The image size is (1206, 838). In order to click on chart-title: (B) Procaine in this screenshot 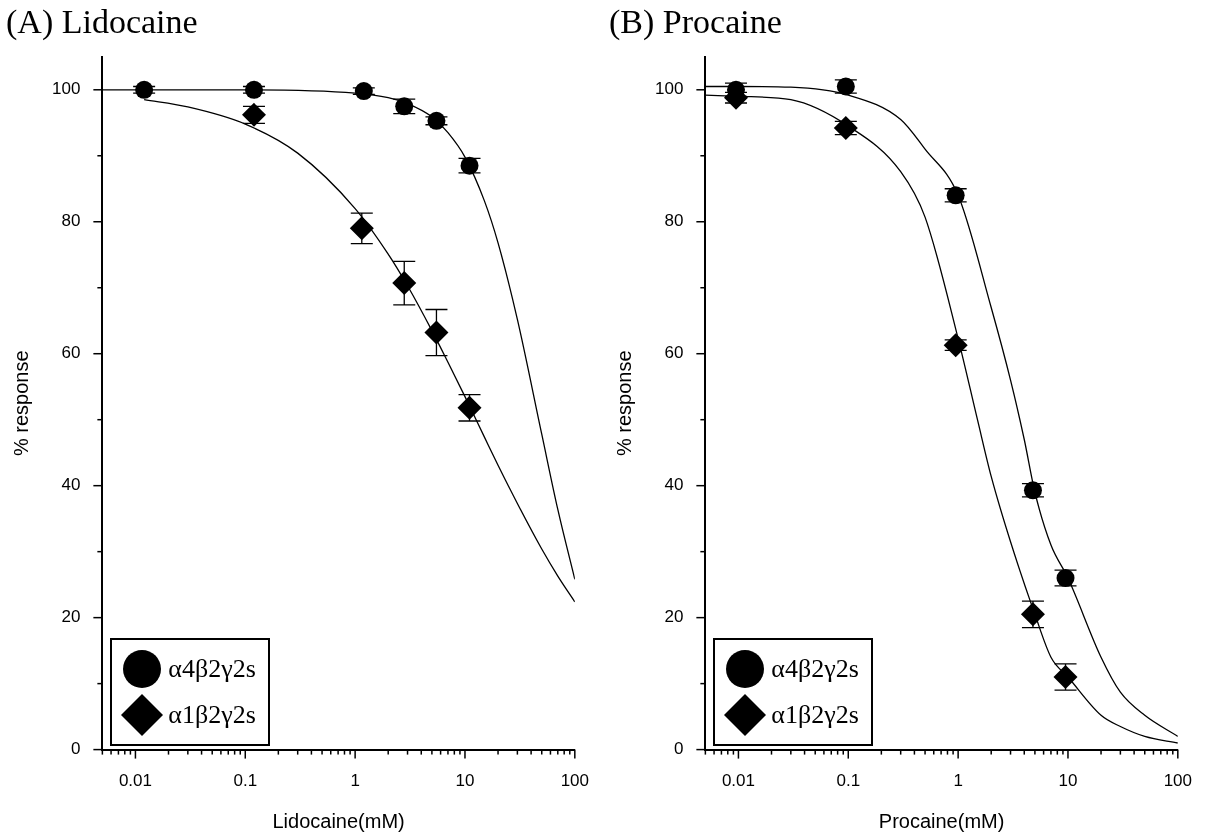, I will do `click(695, 22)`.